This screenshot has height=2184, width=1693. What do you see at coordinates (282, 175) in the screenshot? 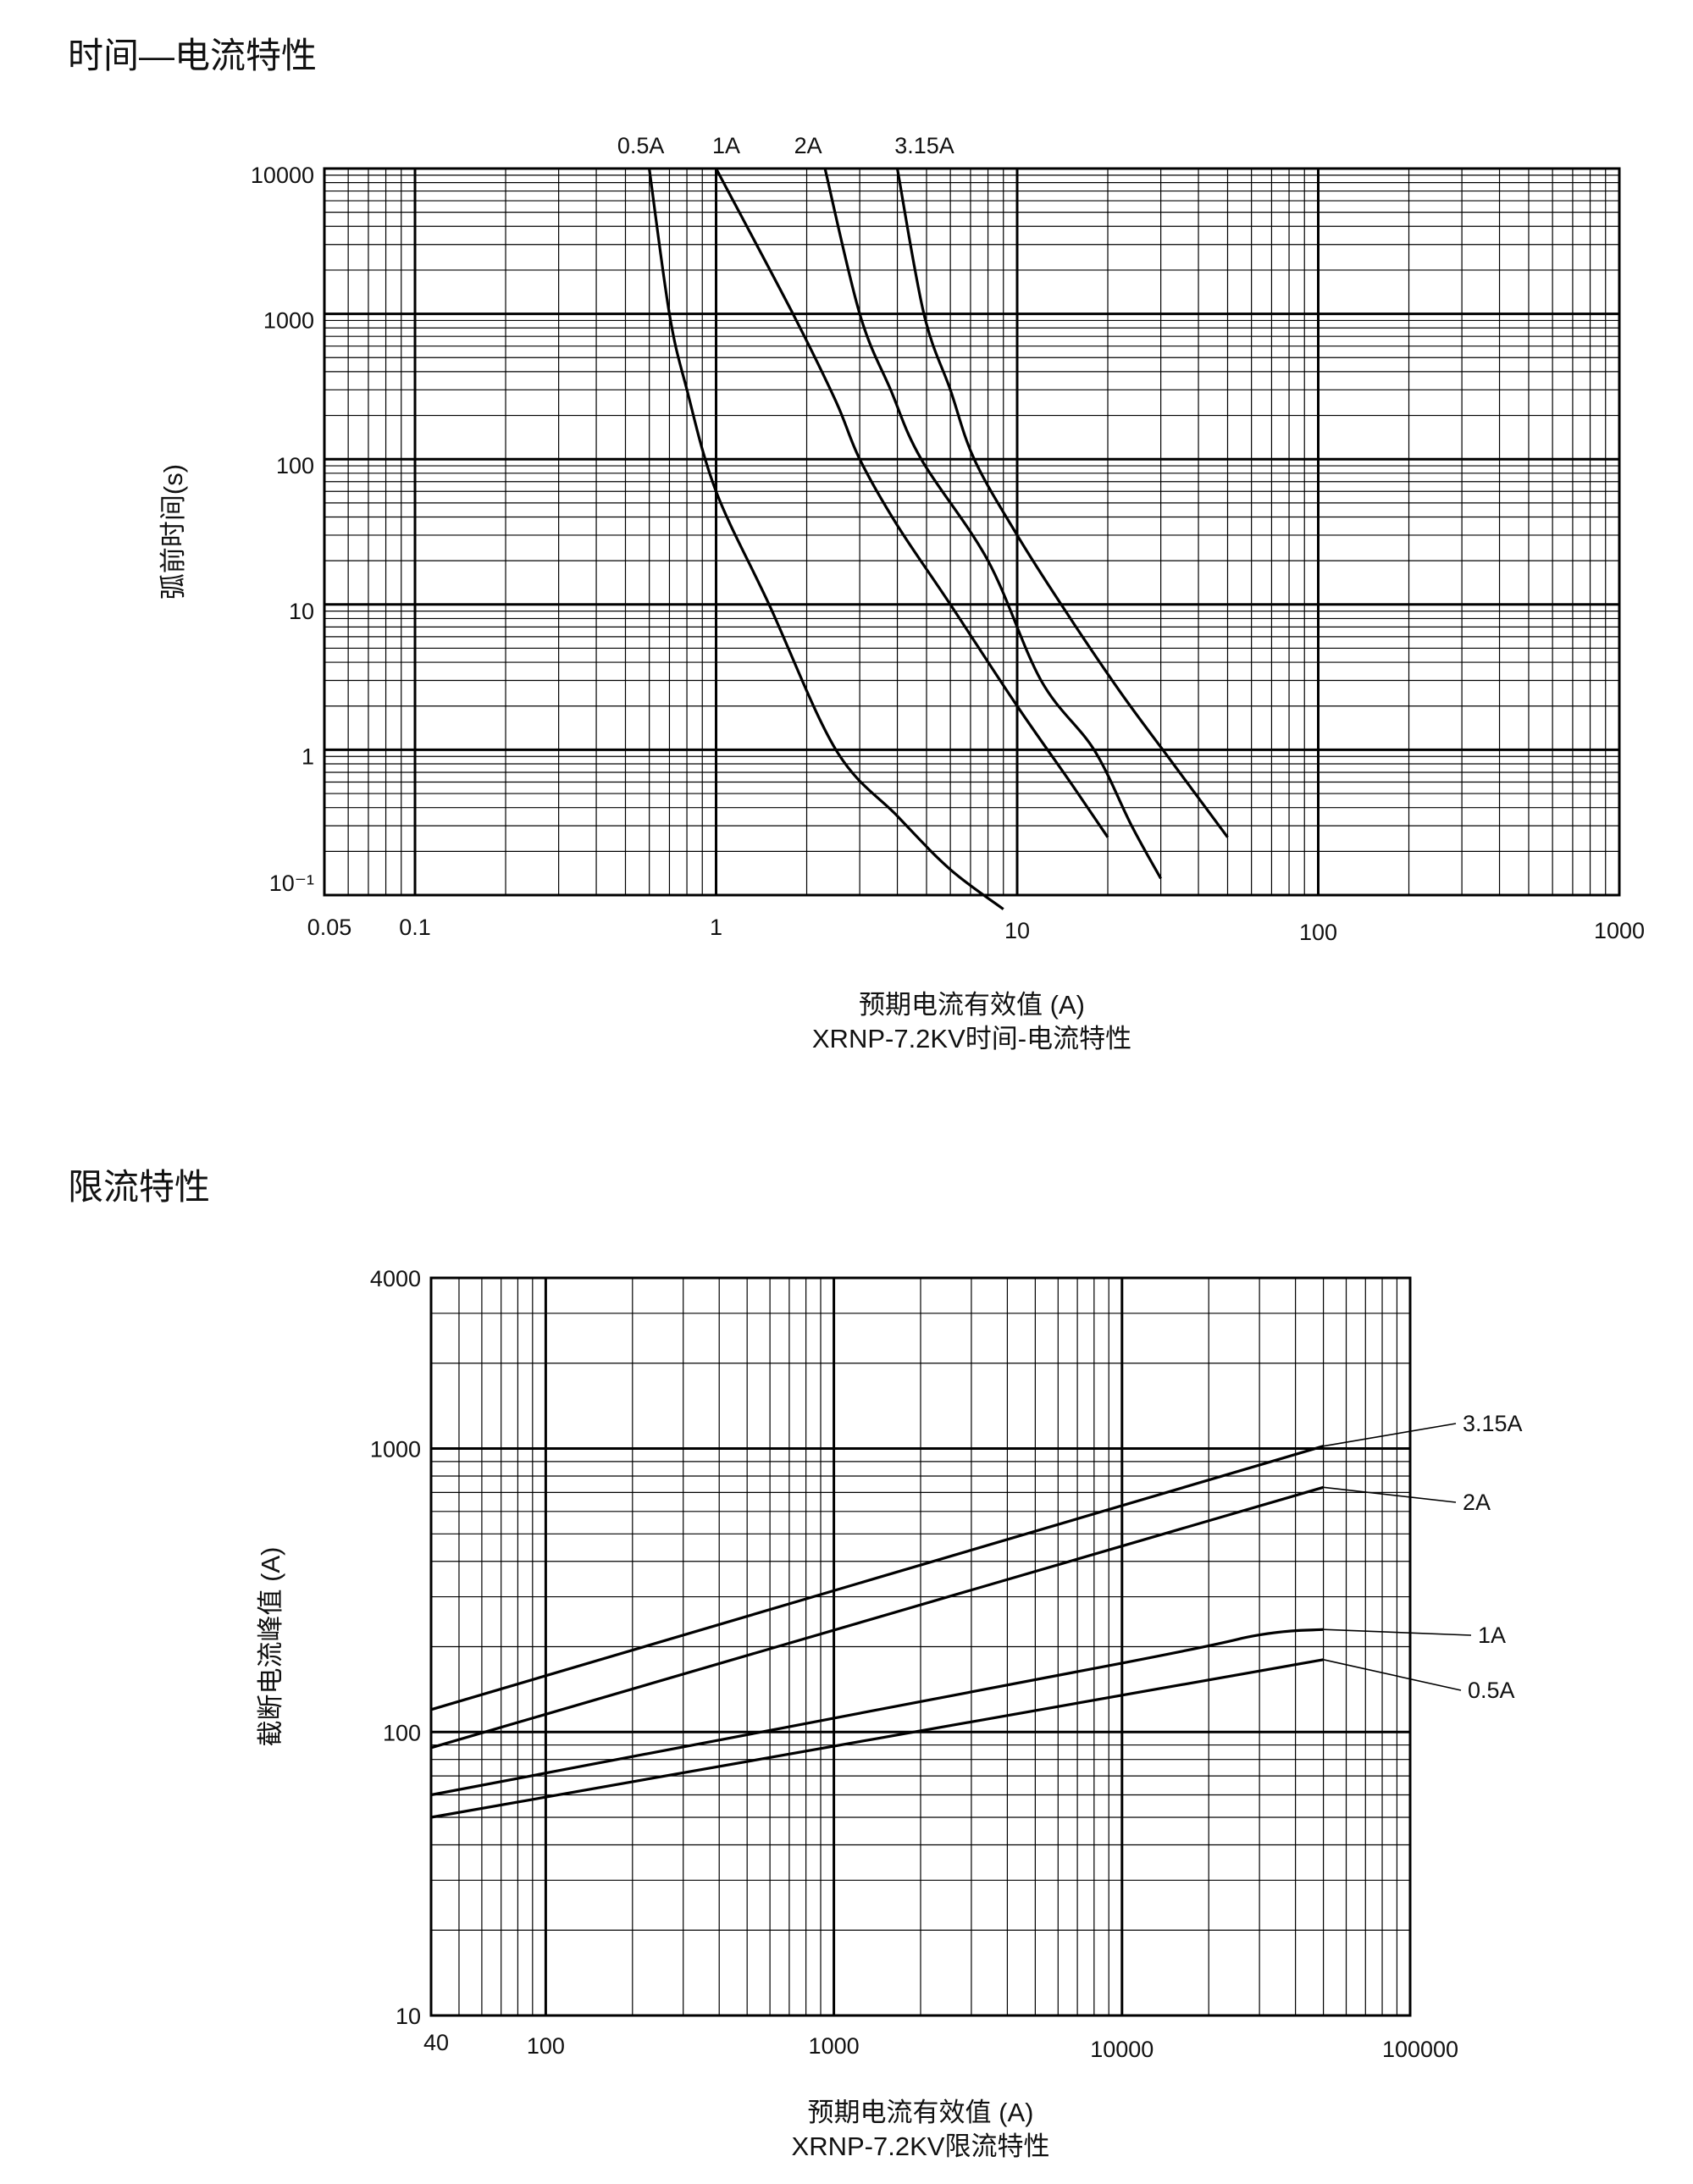
I see `y-tick-label: 10000` at bounding box center [282, 175].